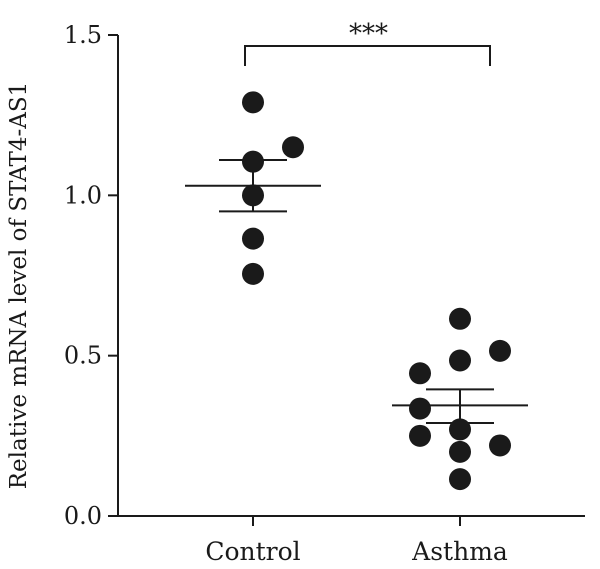 The height and width of the screenshot is (569, 600). I want to click on x-category-labels: Control Asthma, so click(356, 541).